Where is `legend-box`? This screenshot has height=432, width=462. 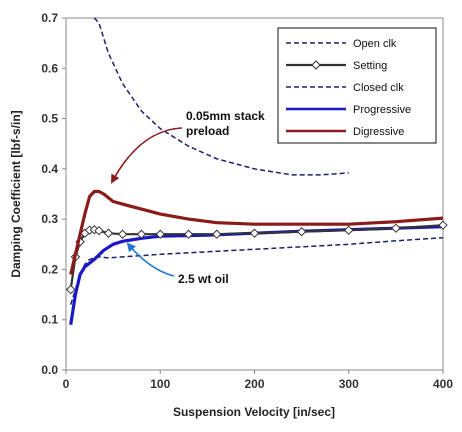 legend-box is located at coordinates (357, 85).